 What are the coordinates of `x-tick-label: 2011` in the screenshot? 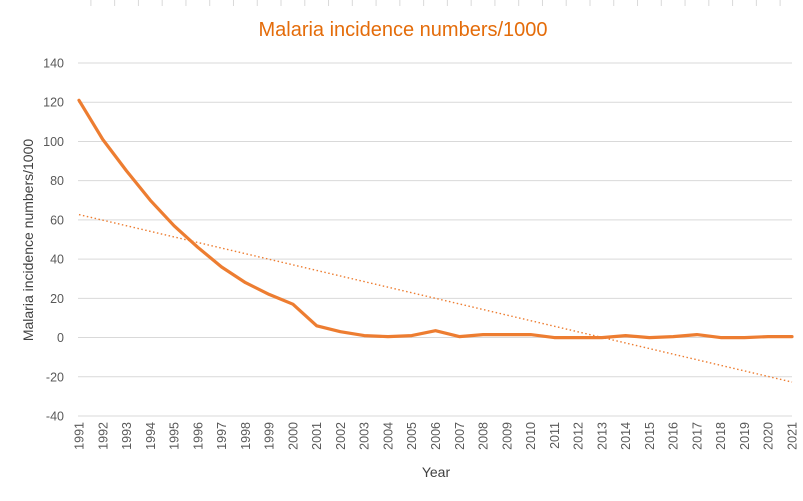 It's located at (555, 435).